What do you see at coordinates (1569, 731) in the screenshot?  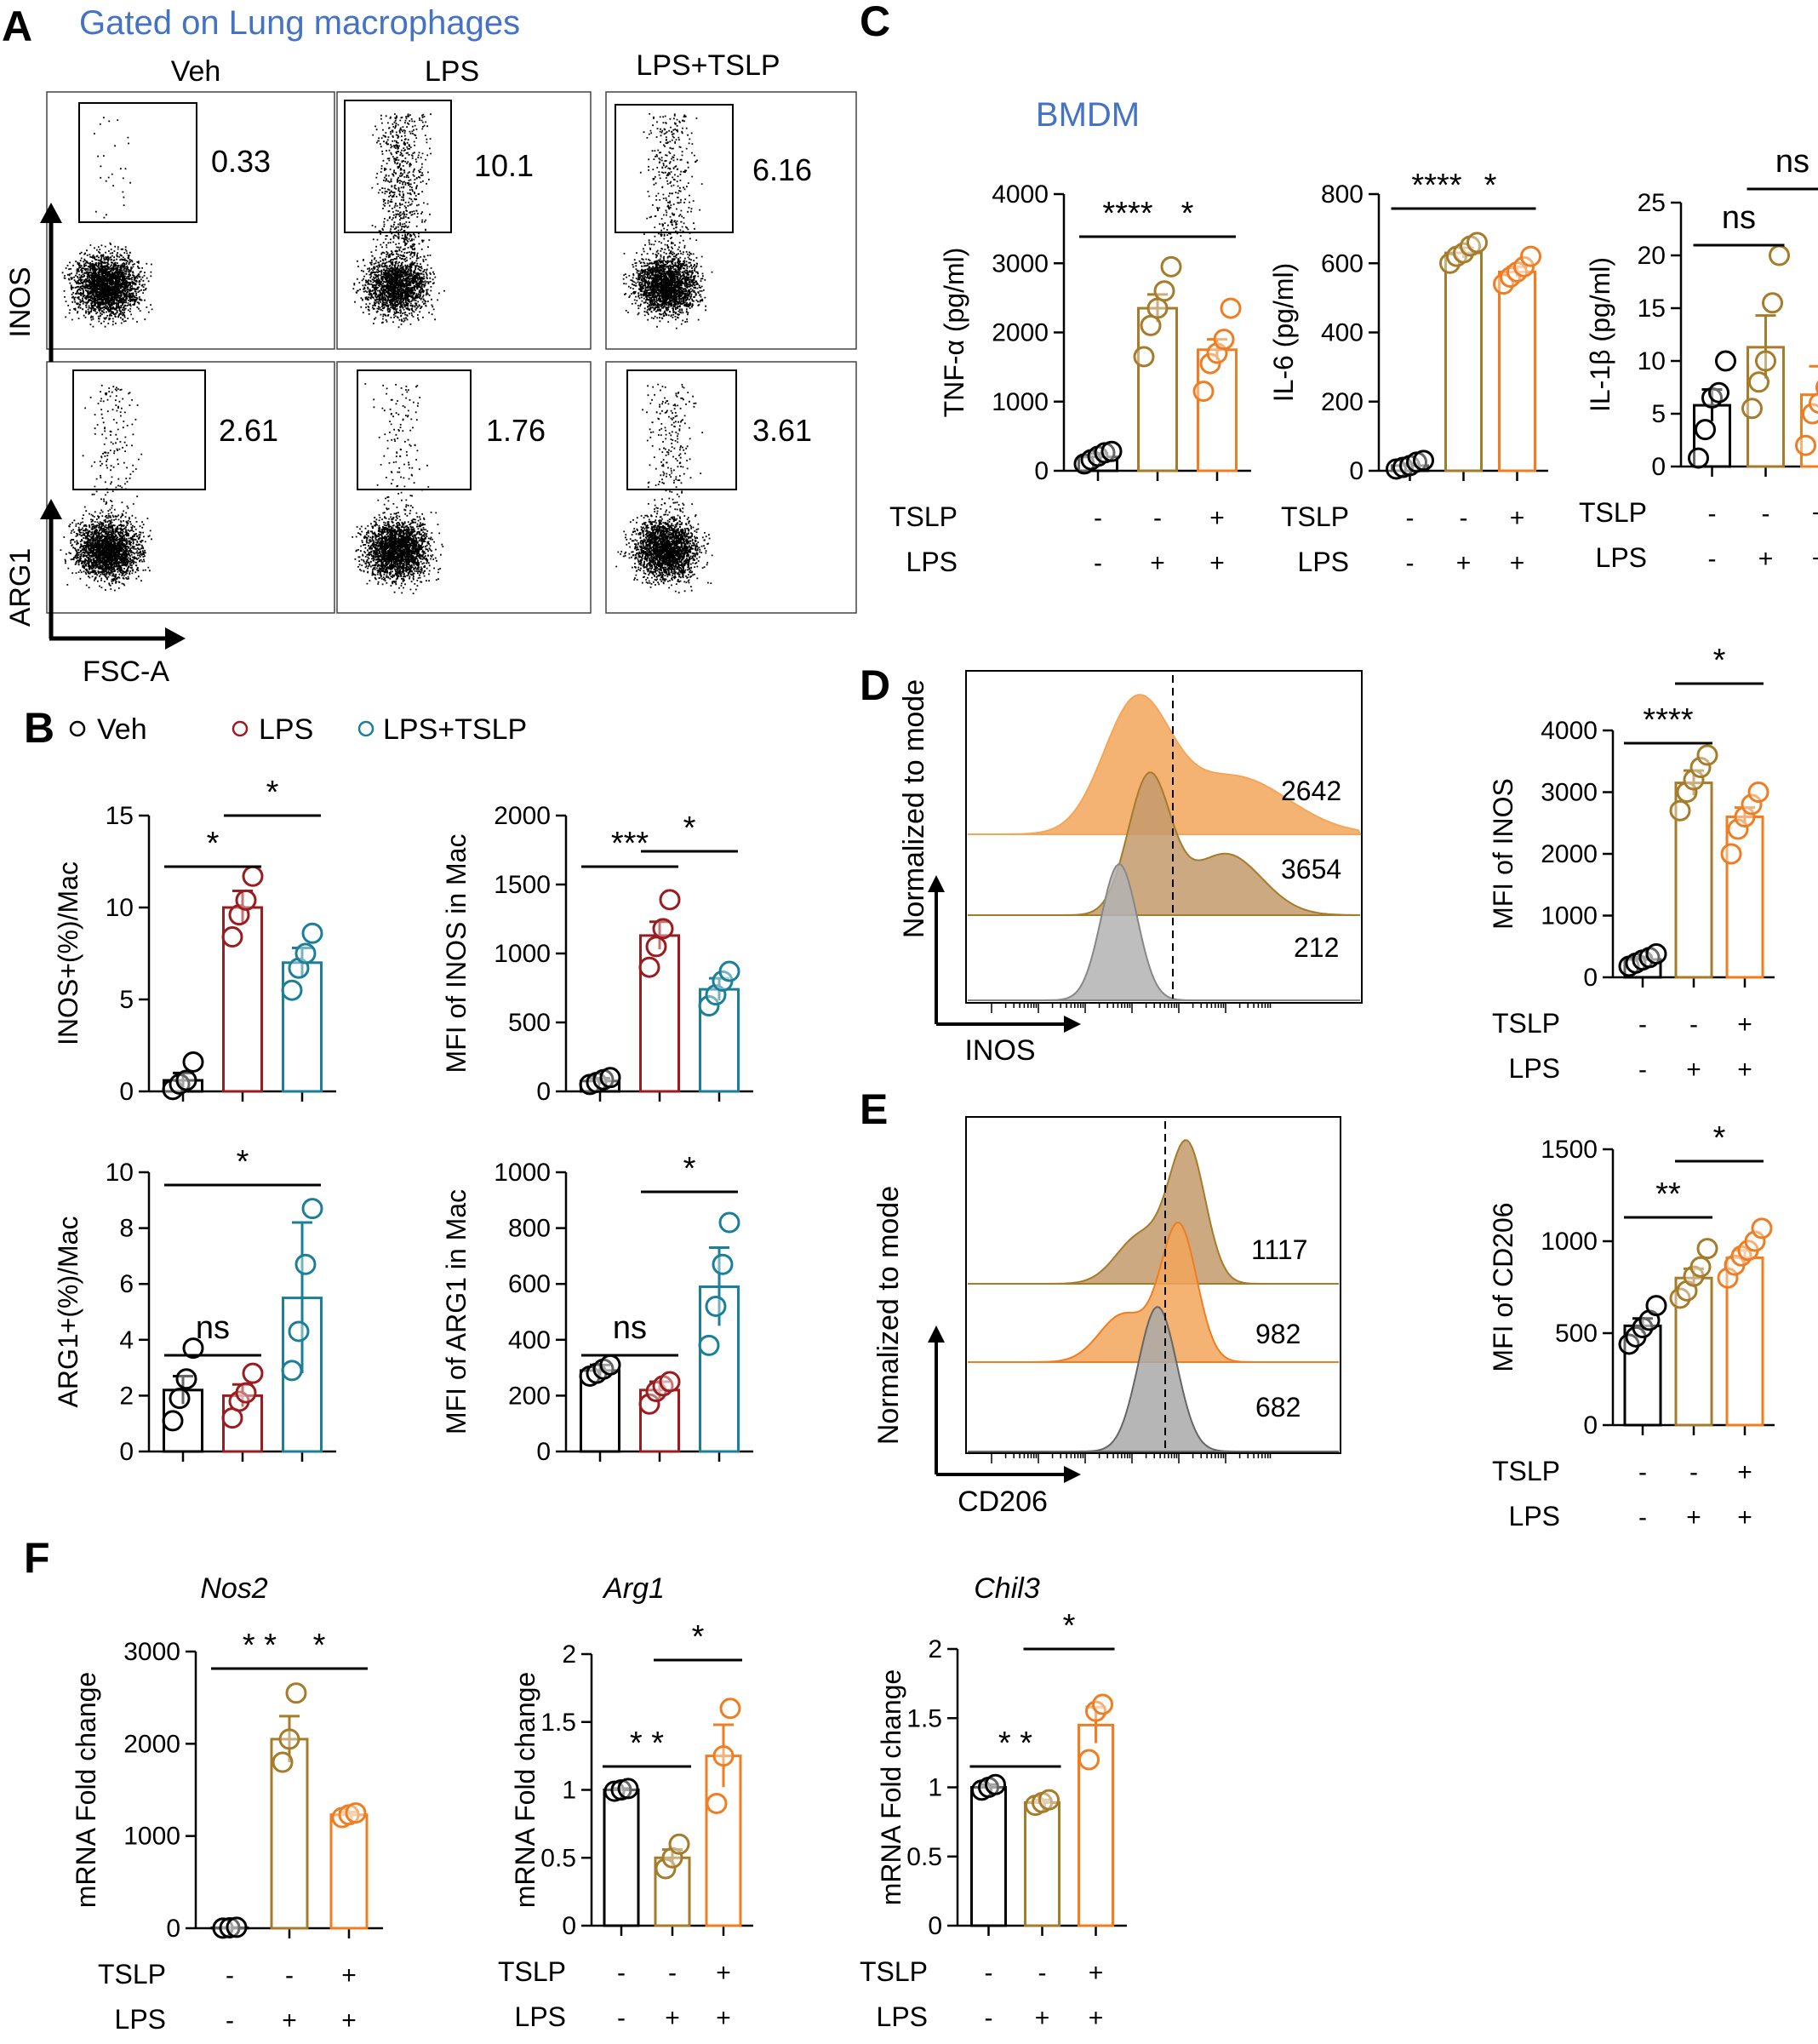 I see `y-tick-label: 4000` at bounding box center [1569, 731].